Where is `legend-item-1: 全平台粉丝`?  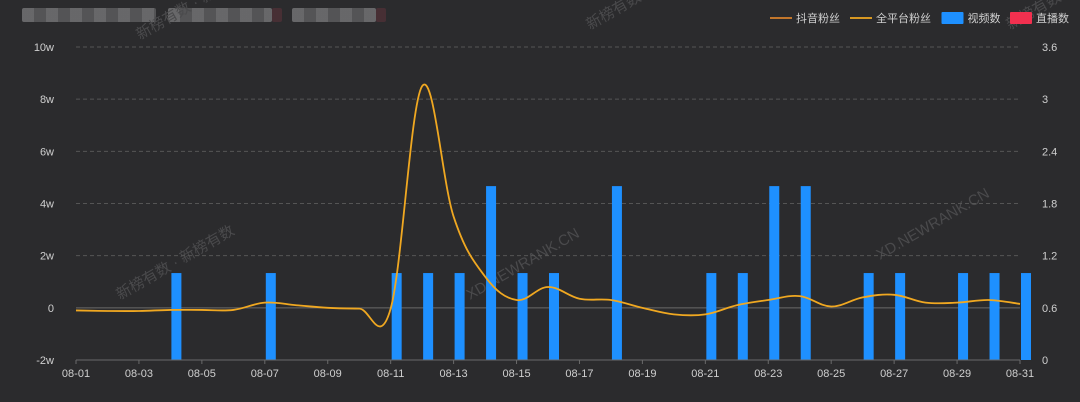
legend-item-1: 全平台粉丝 is located at coordinates (890, 18).